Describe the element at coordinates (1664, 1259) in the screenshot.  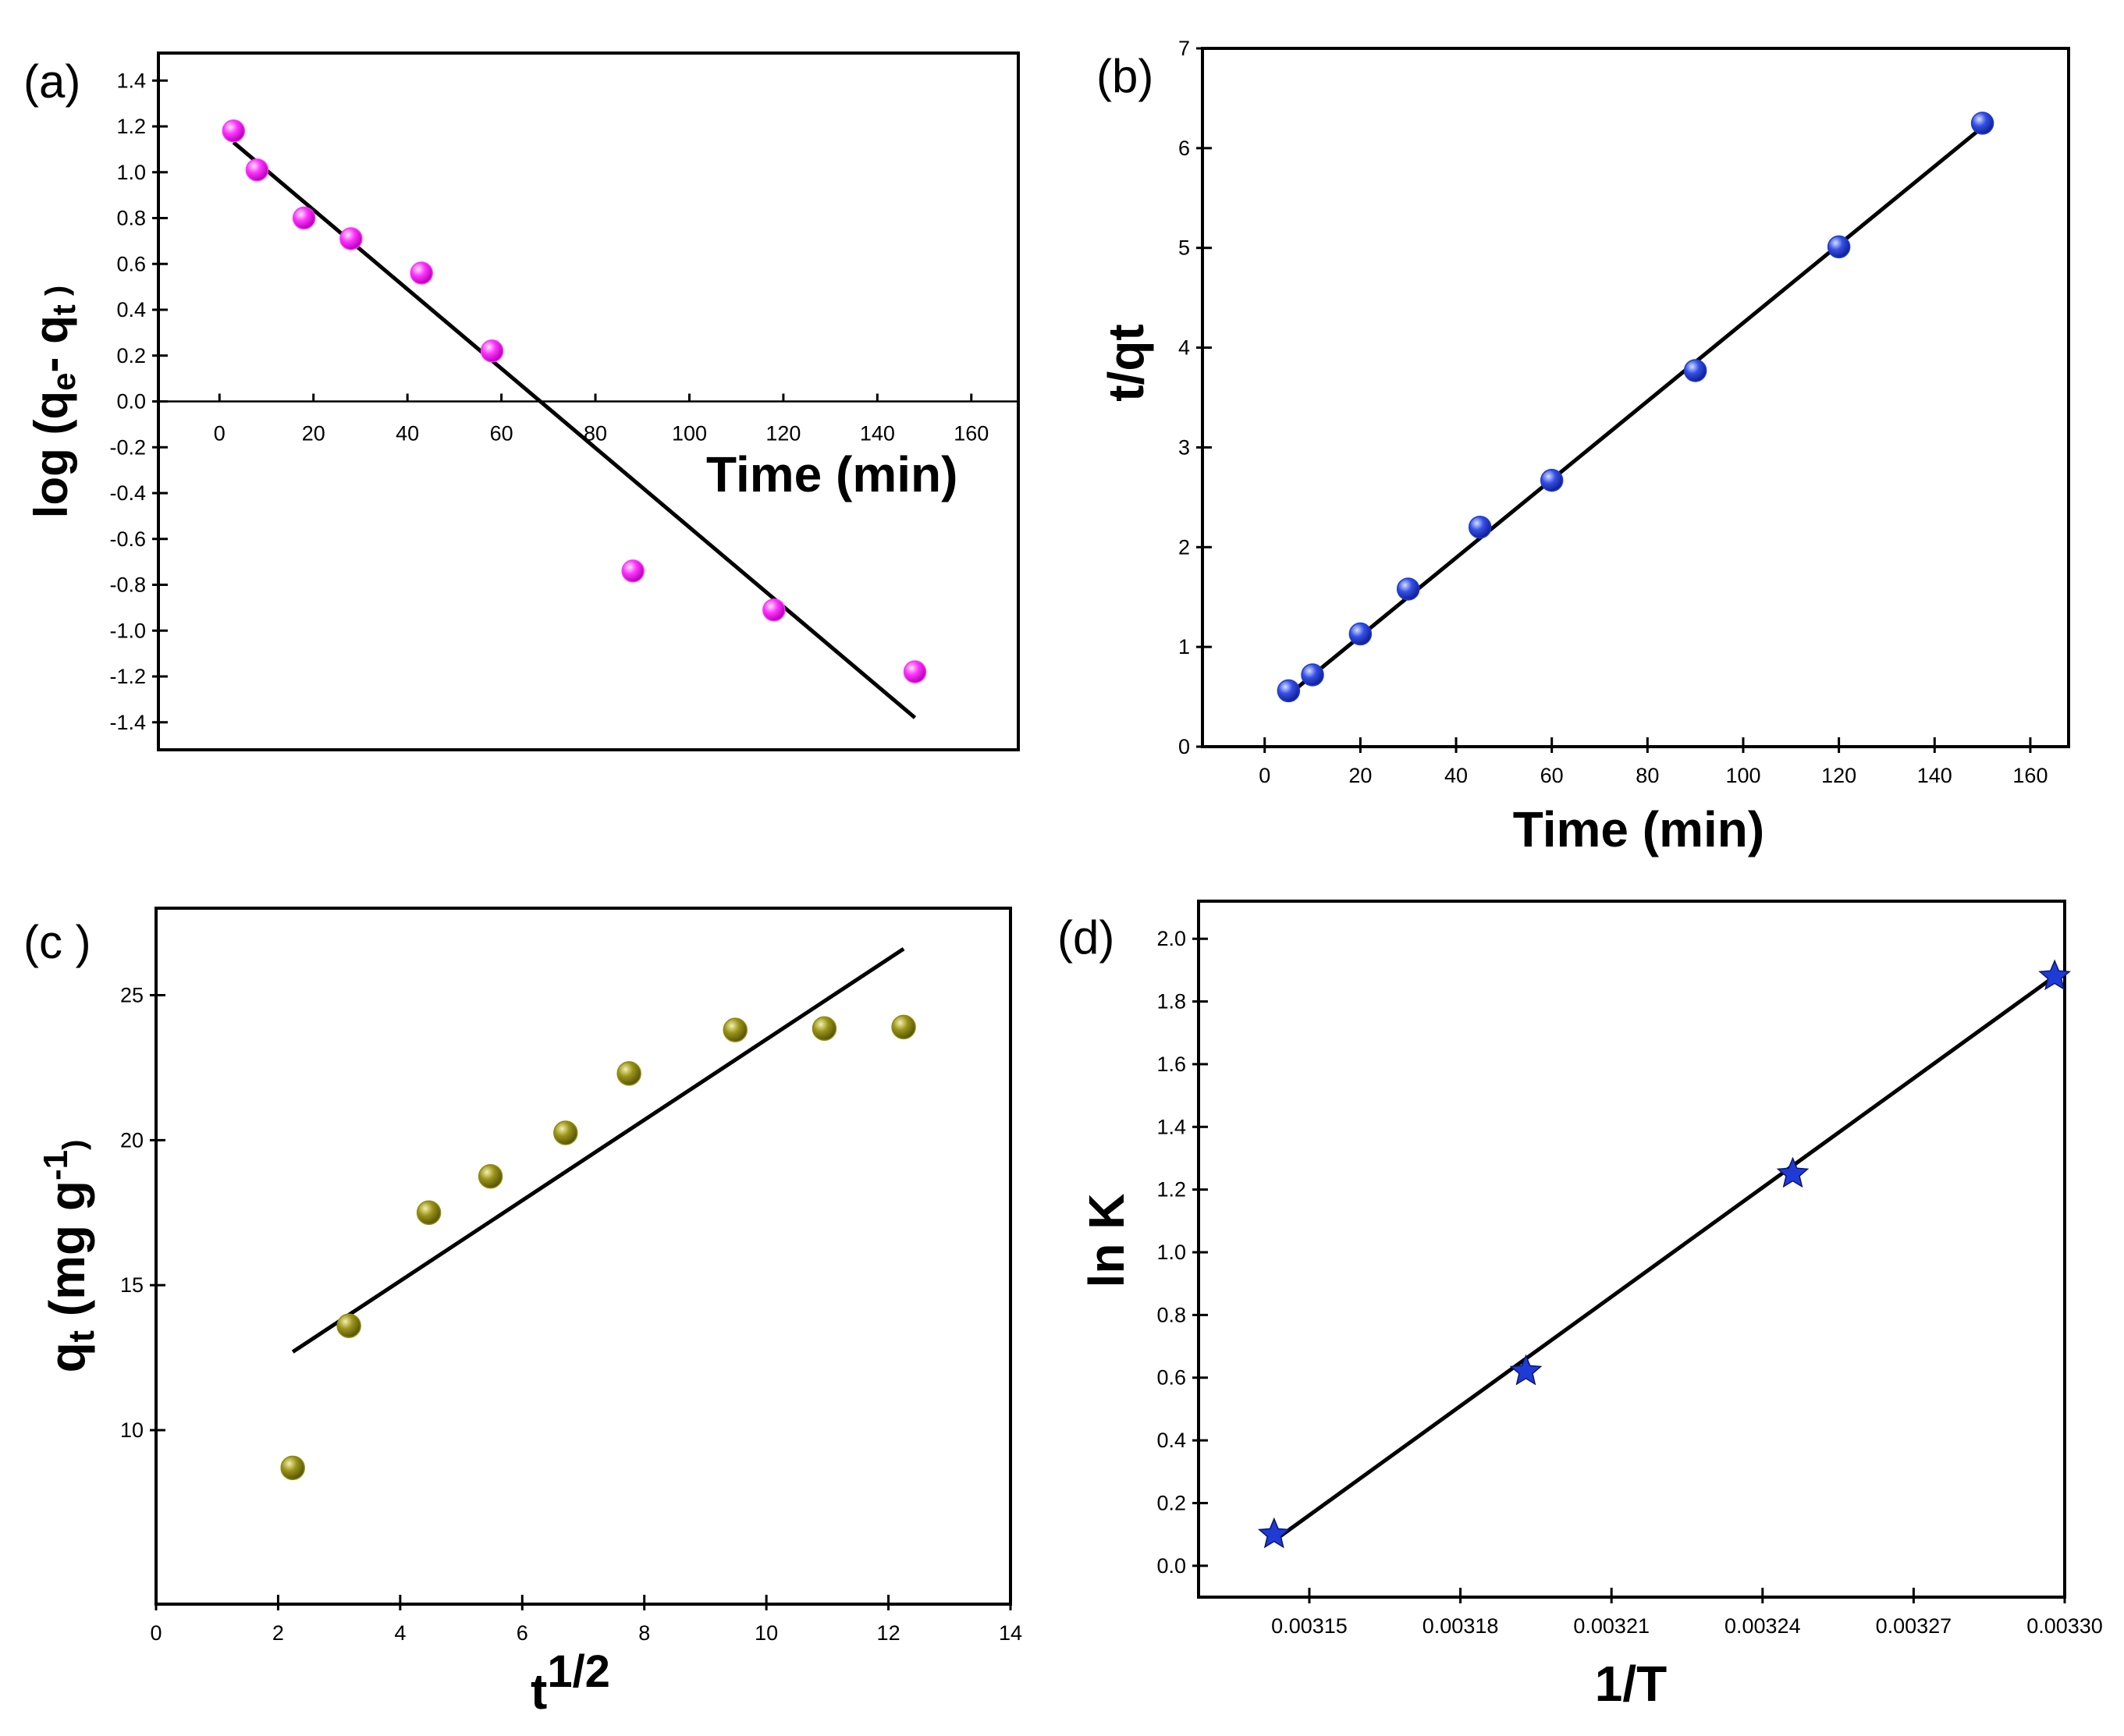
I see `fit-line-d` at that location.